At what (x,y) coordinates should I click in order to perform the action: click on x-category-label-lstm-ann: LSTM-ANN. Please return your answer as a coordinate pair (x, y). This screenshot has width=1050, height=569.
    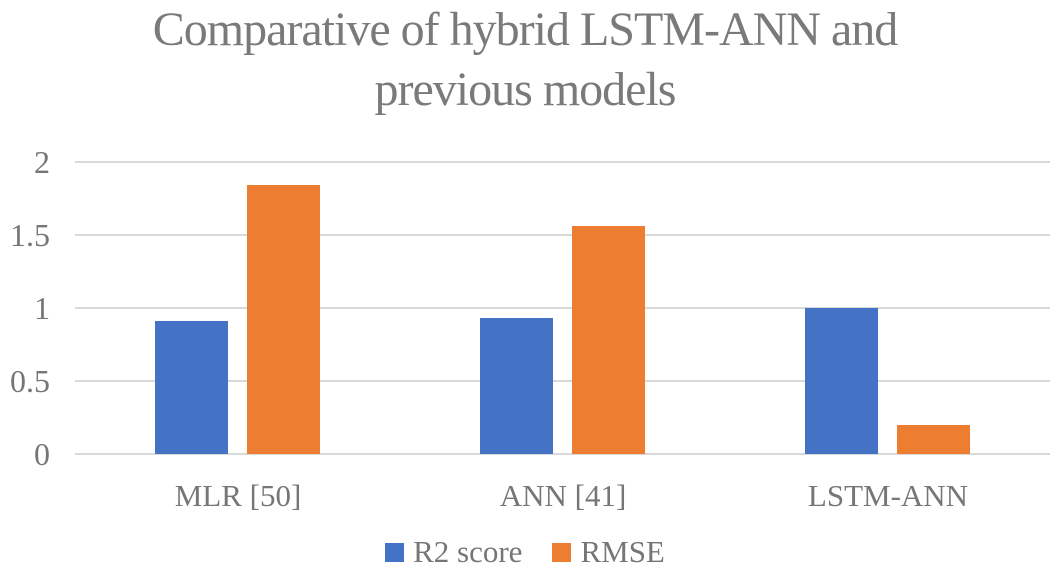
    Looking at the image, I should click on (888, 495).